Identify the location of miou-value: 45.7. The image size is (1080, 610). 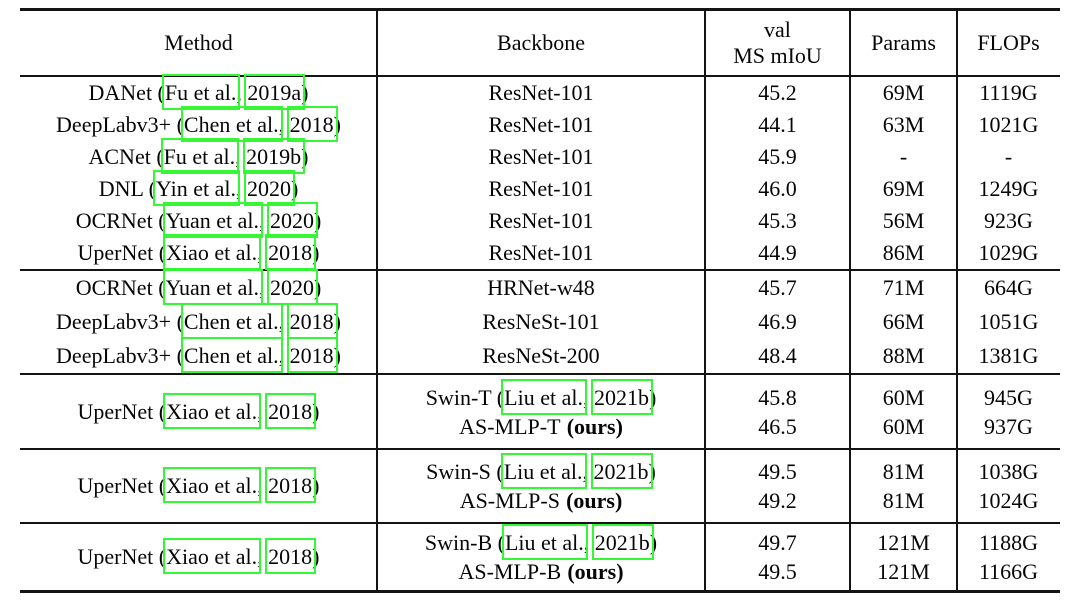
(777, 287).